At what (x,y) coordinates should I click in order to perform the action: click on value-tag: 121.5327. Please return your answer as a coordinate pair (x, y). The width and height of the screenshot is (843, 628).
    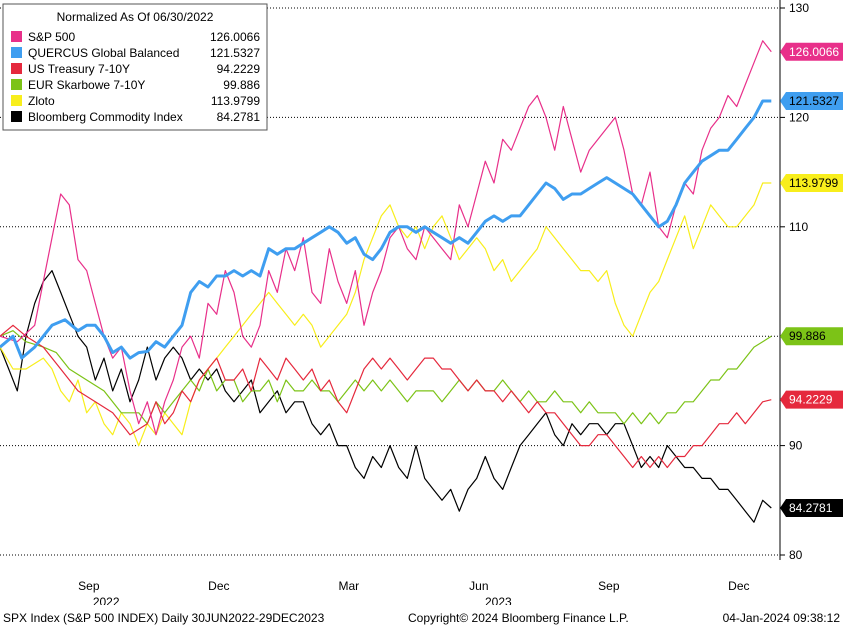
    Looking at the image, I should click on (811, 100).